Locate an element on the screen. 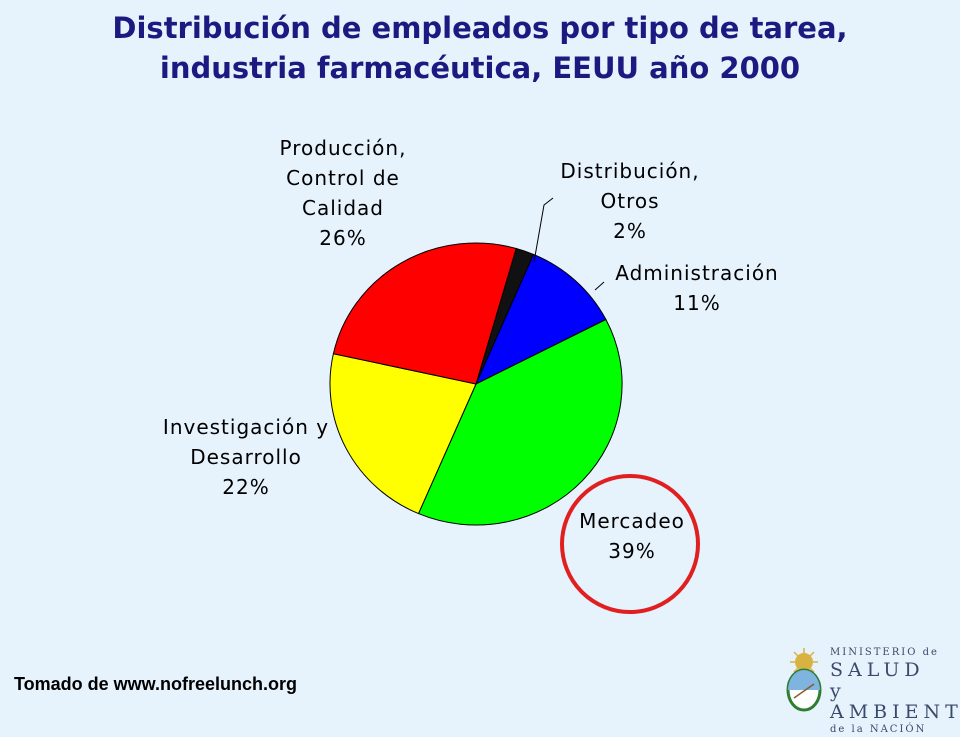  source-note: Tomado de www.nofreelunch.org is located at coordinates (156, 684).